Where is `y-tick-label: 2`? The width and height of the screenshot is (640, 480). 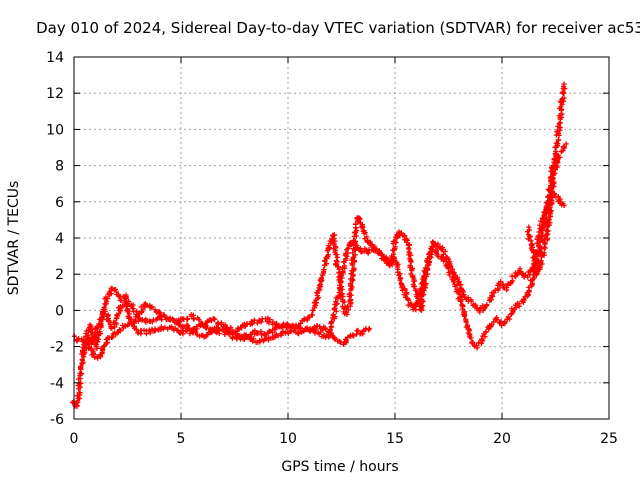 y-tick-label: 2 is located at coordinates (59, 275).